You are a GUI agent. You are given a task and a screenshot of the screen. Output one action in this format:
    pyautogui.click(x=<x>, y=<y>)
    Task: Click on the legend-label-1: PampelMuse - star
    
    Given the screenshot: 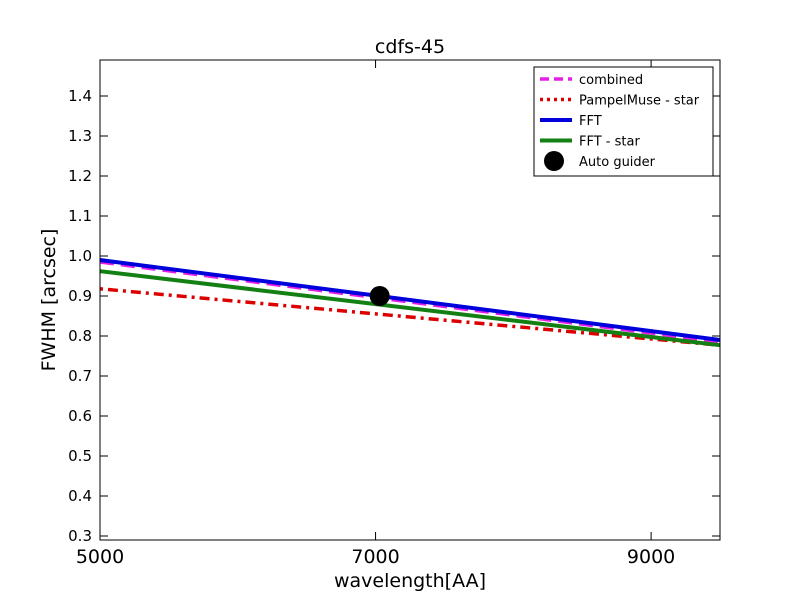 What is the action you would take?
    pyautogui.click(x=639, y=101)
    